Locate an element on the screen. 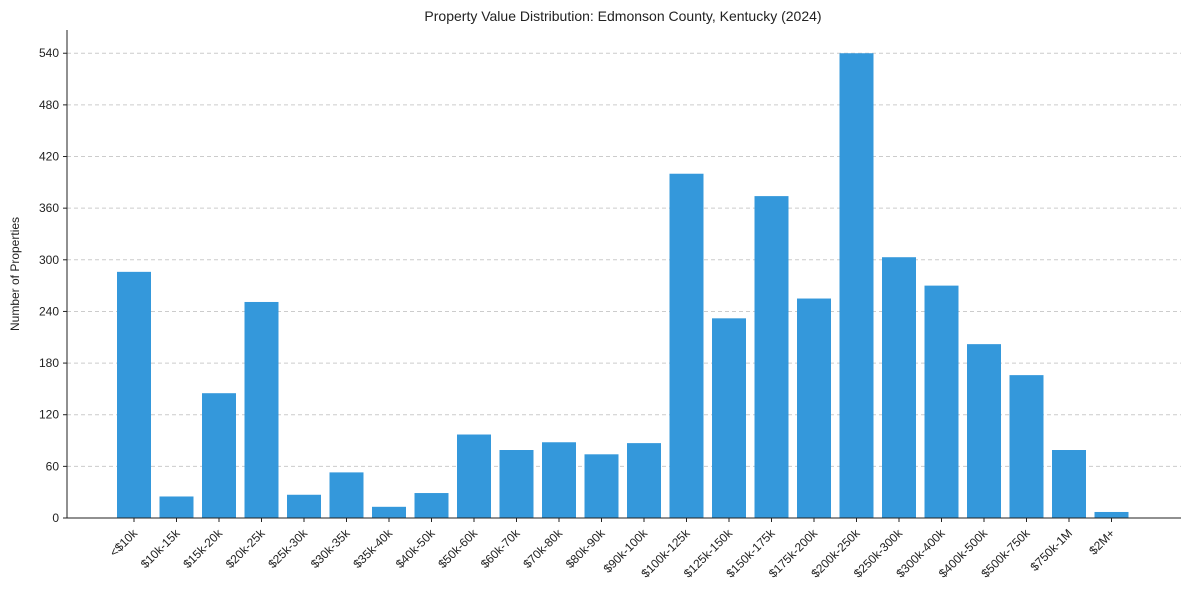 This screenshot has width=1189, height=590. y-tick-label: 0 is located at coordinates (55, 518).